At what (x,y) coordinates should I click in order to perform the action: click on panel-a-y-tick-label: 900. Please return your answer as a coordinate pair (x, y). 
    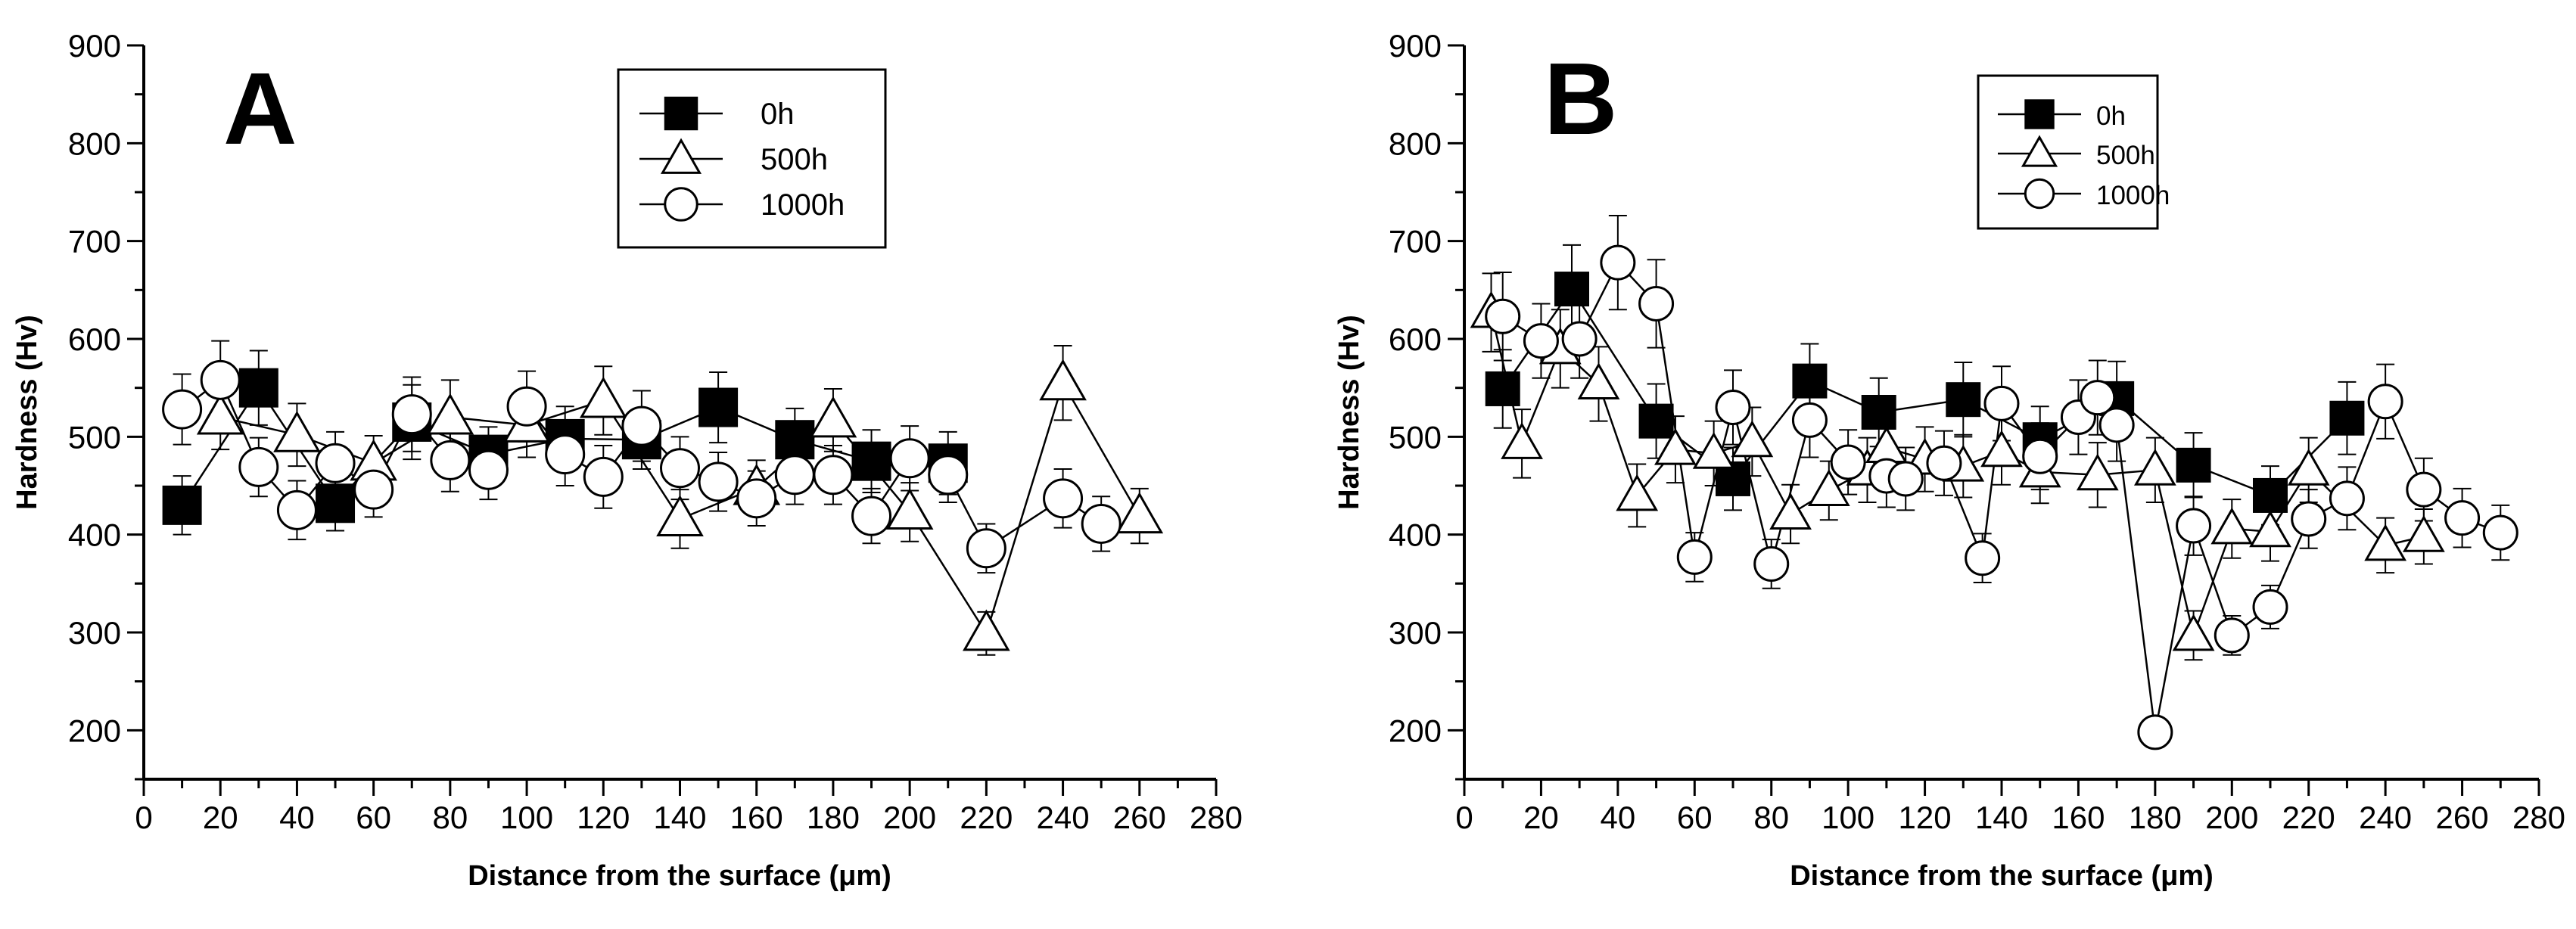
    Looking at the image, I should click on (94, 46).